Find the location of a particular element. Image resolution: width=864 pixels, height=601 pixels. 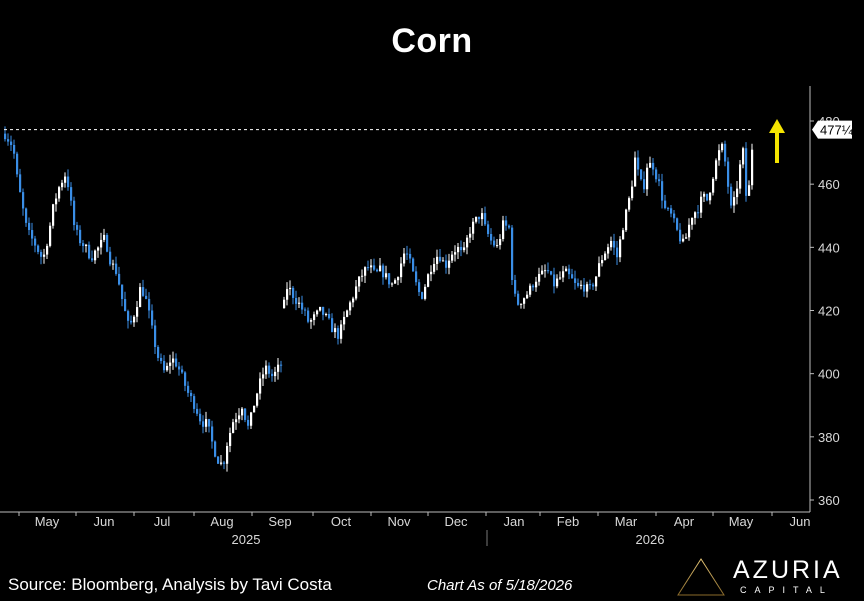

arrow-head is located at coordinates (777, 126).